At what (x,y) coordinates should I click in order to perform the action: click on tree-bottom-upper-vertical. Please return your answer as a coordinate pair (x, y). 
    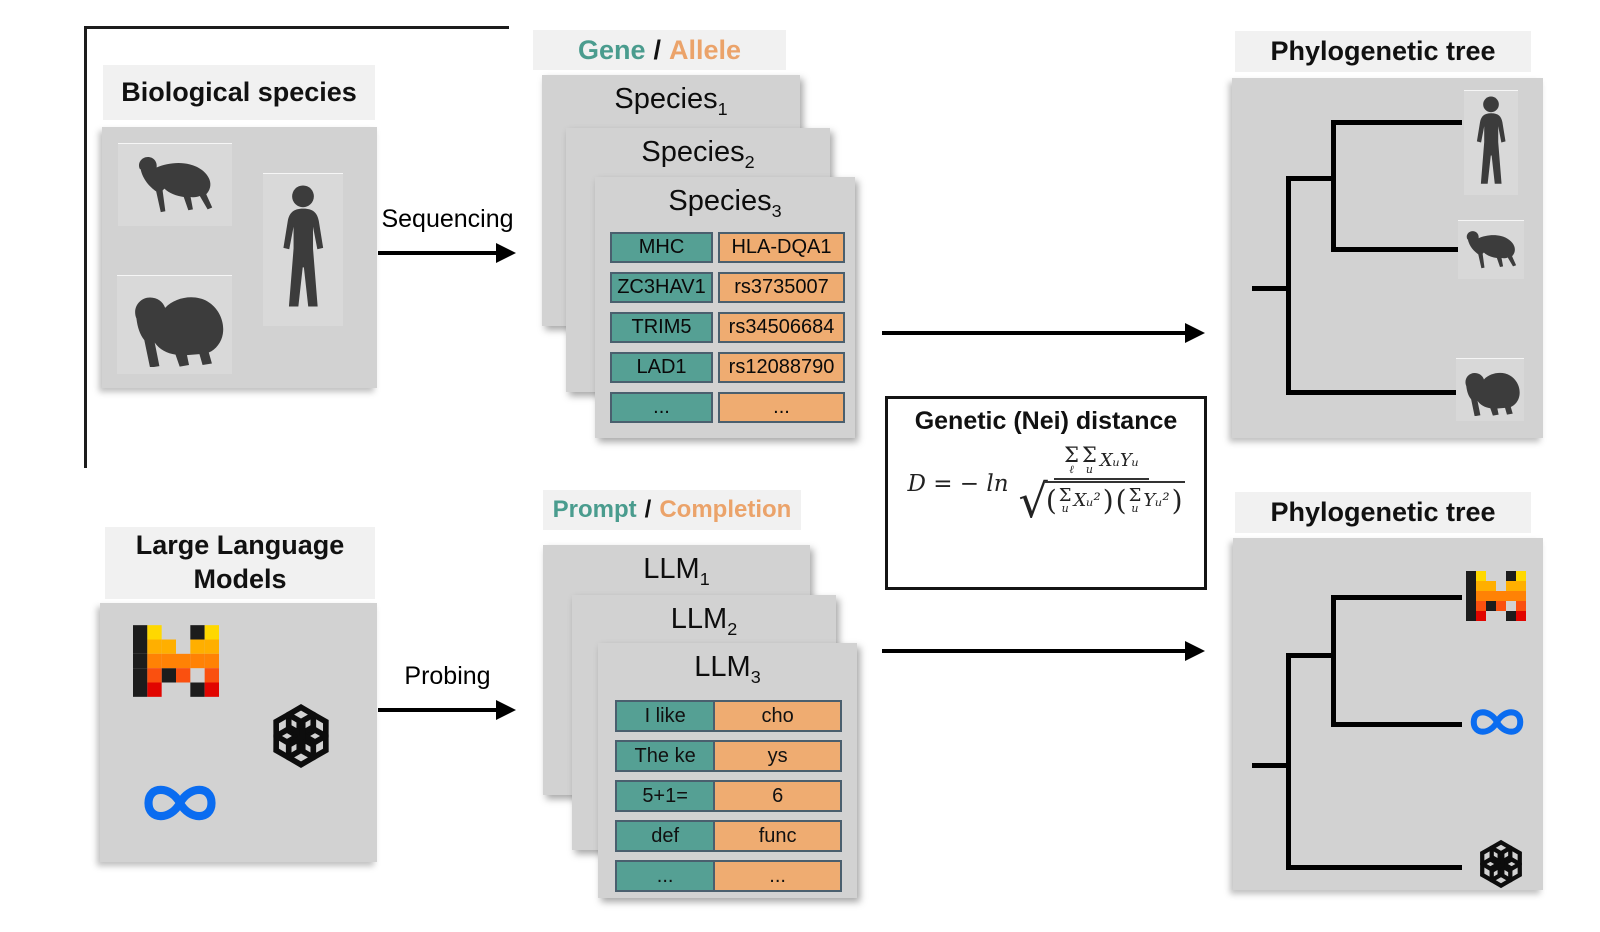
    Looking at the image, I should click on (1333, 661).